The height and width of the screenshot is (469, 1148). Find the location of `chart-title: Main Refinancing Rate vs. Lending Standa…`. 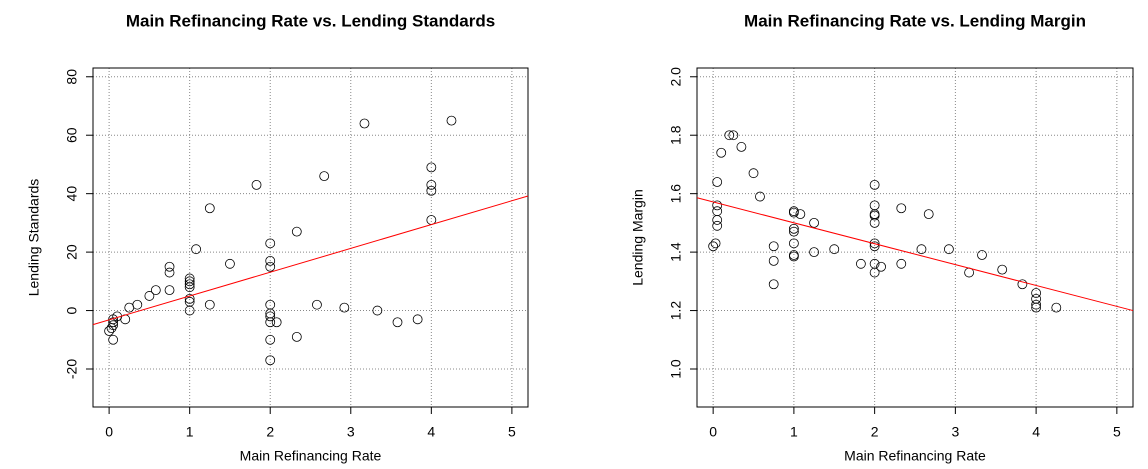

chart-title: Main Refinancing Rate vs. Lending Standa… is located at coordinates (310, 20).